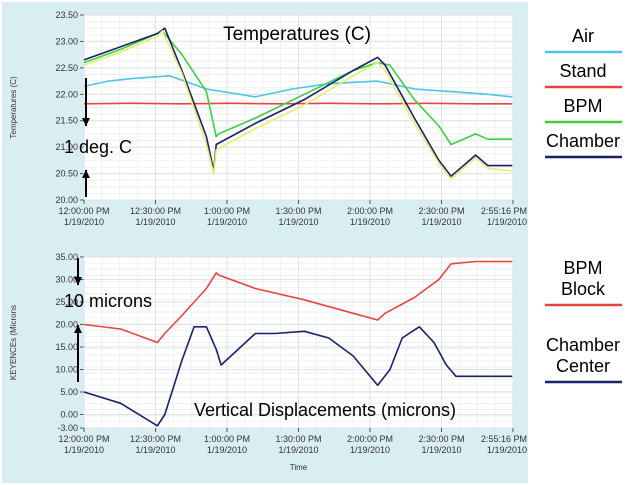  What do you see at coordinates (78, 329) in the screenshot?
I see `arrow-10microns-up-head` at bounding box center [78, 329].